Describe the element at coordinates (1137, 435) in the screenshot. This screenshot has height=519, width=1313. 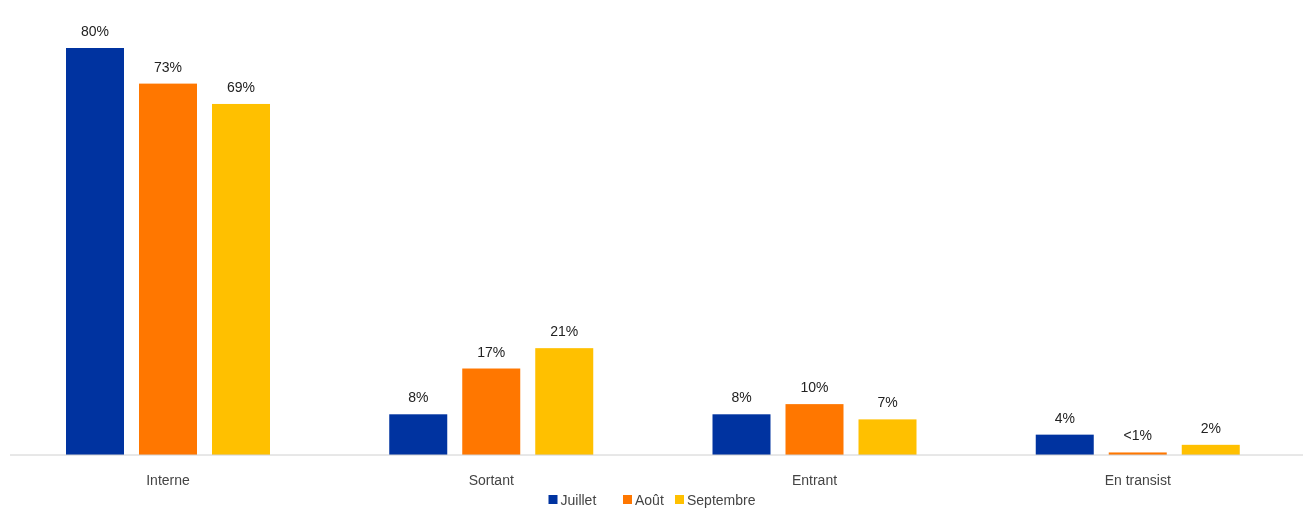
I see `data-label: <1%` at that location.